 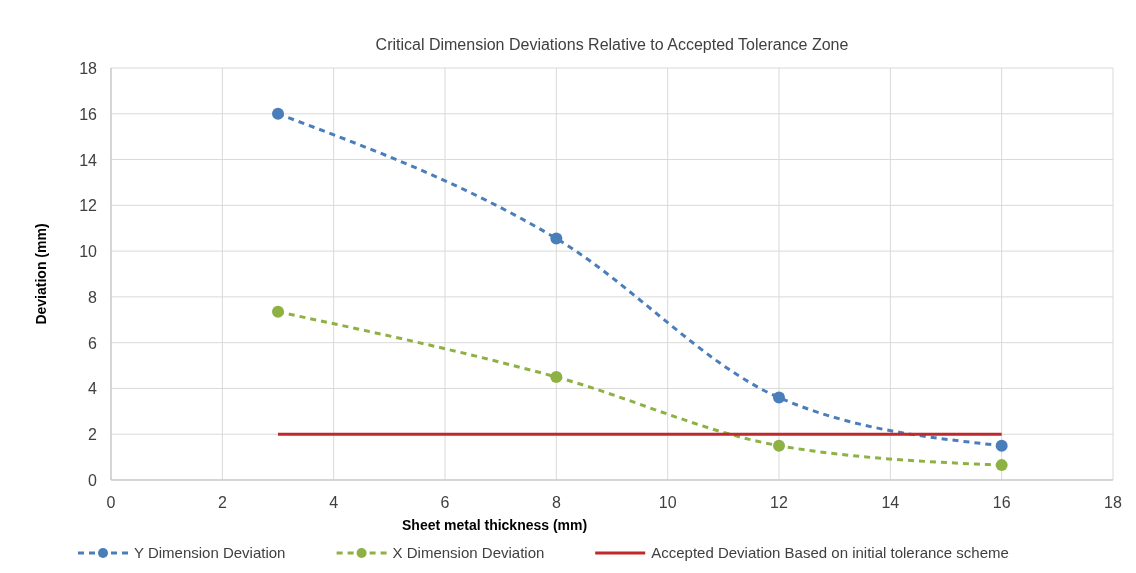 I want to click on y-tick-label: 4, so click(x=93, y=389).